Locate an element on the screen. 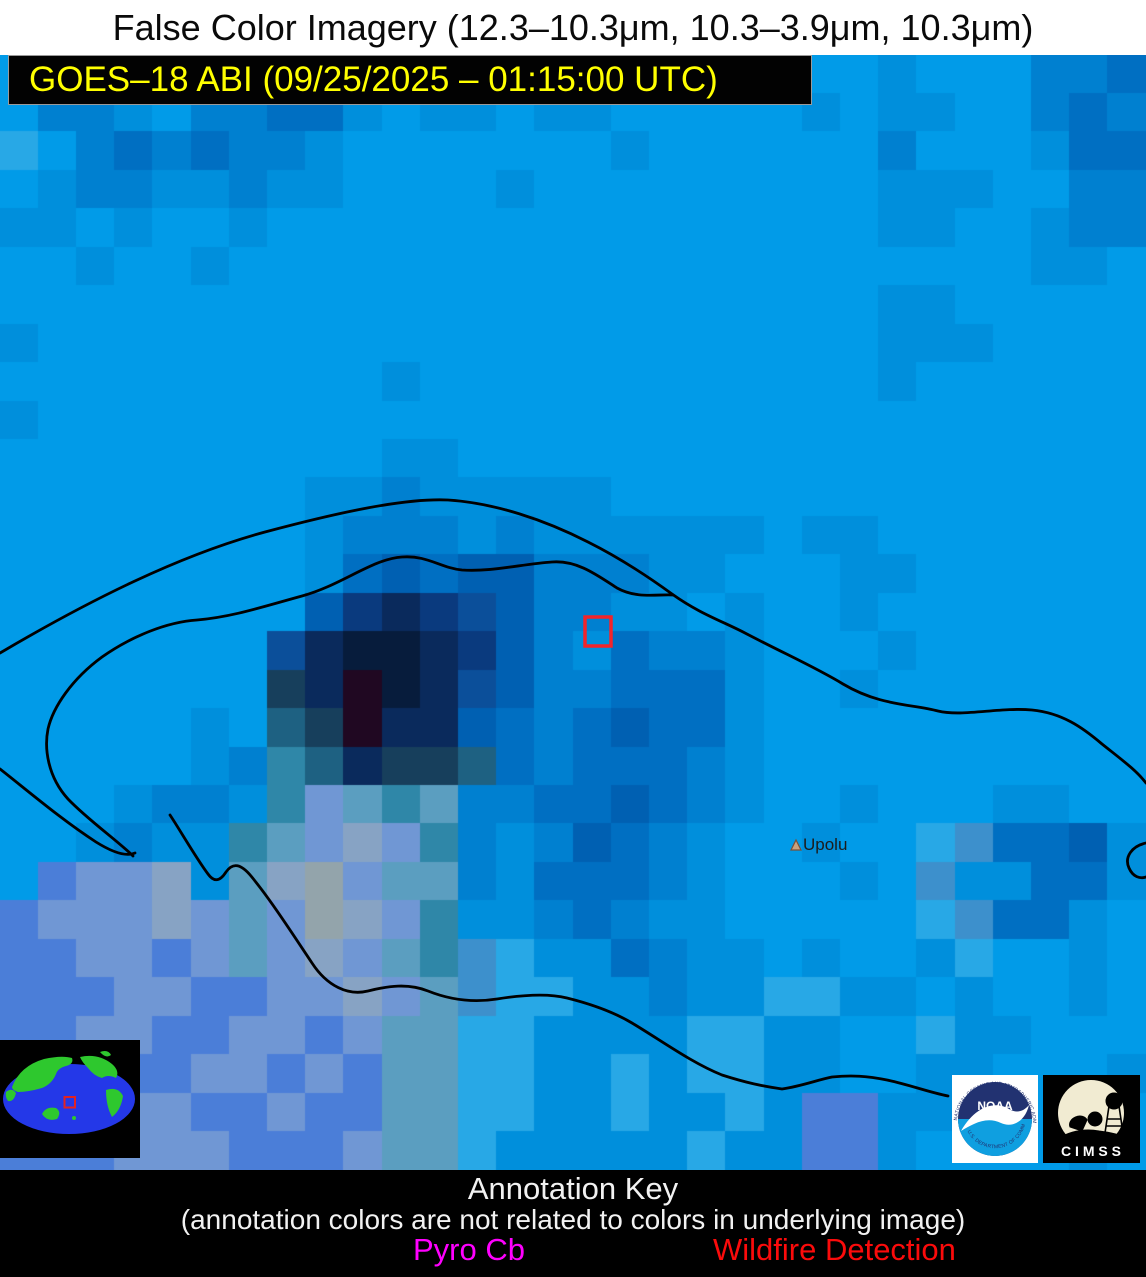 The width and height of the screenshot is (1146, 1277). globe-map is located at coordinates (70, 1099).